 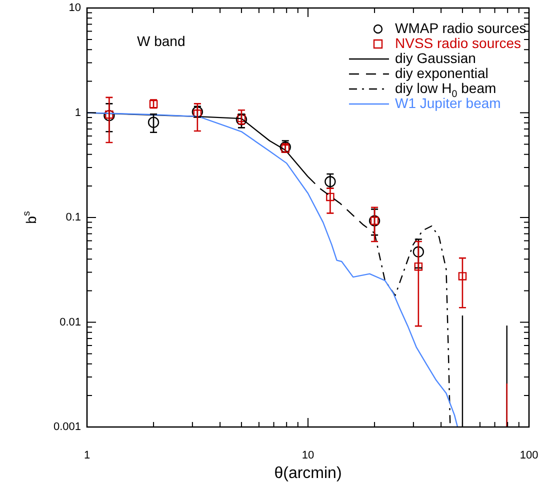 What do you see at coordinates (74, 8) in the screenshot?
I see `y-tick-label: 10` at bounding box center [74, 8].